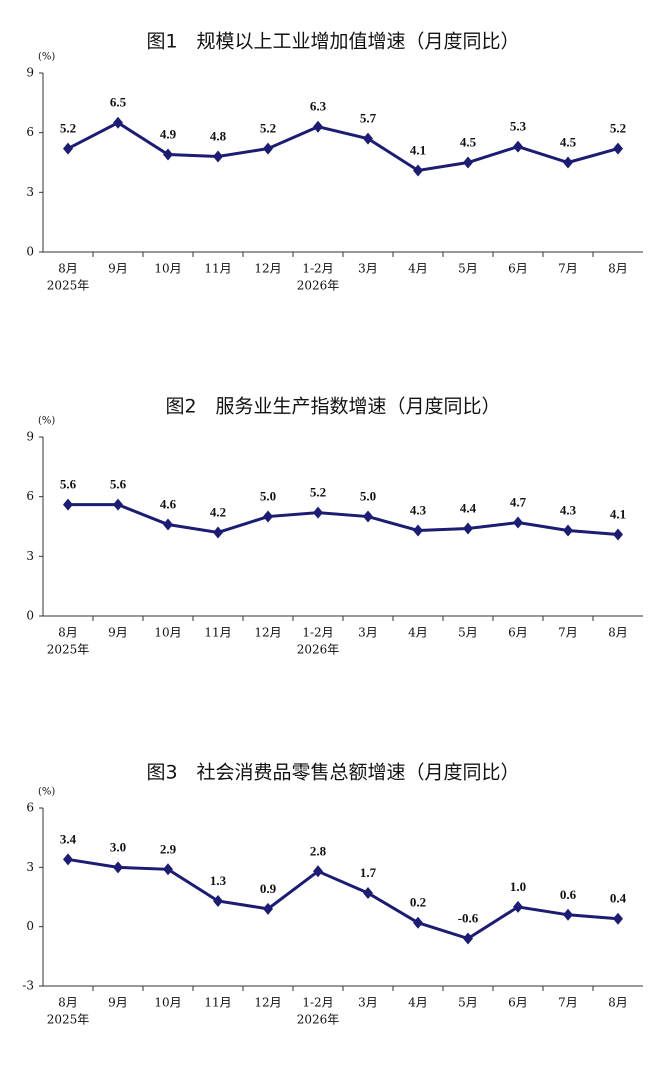 The width and height of the screenshot is (666, 1070). I want to click on data-label: 2.8, so click(318, 850).